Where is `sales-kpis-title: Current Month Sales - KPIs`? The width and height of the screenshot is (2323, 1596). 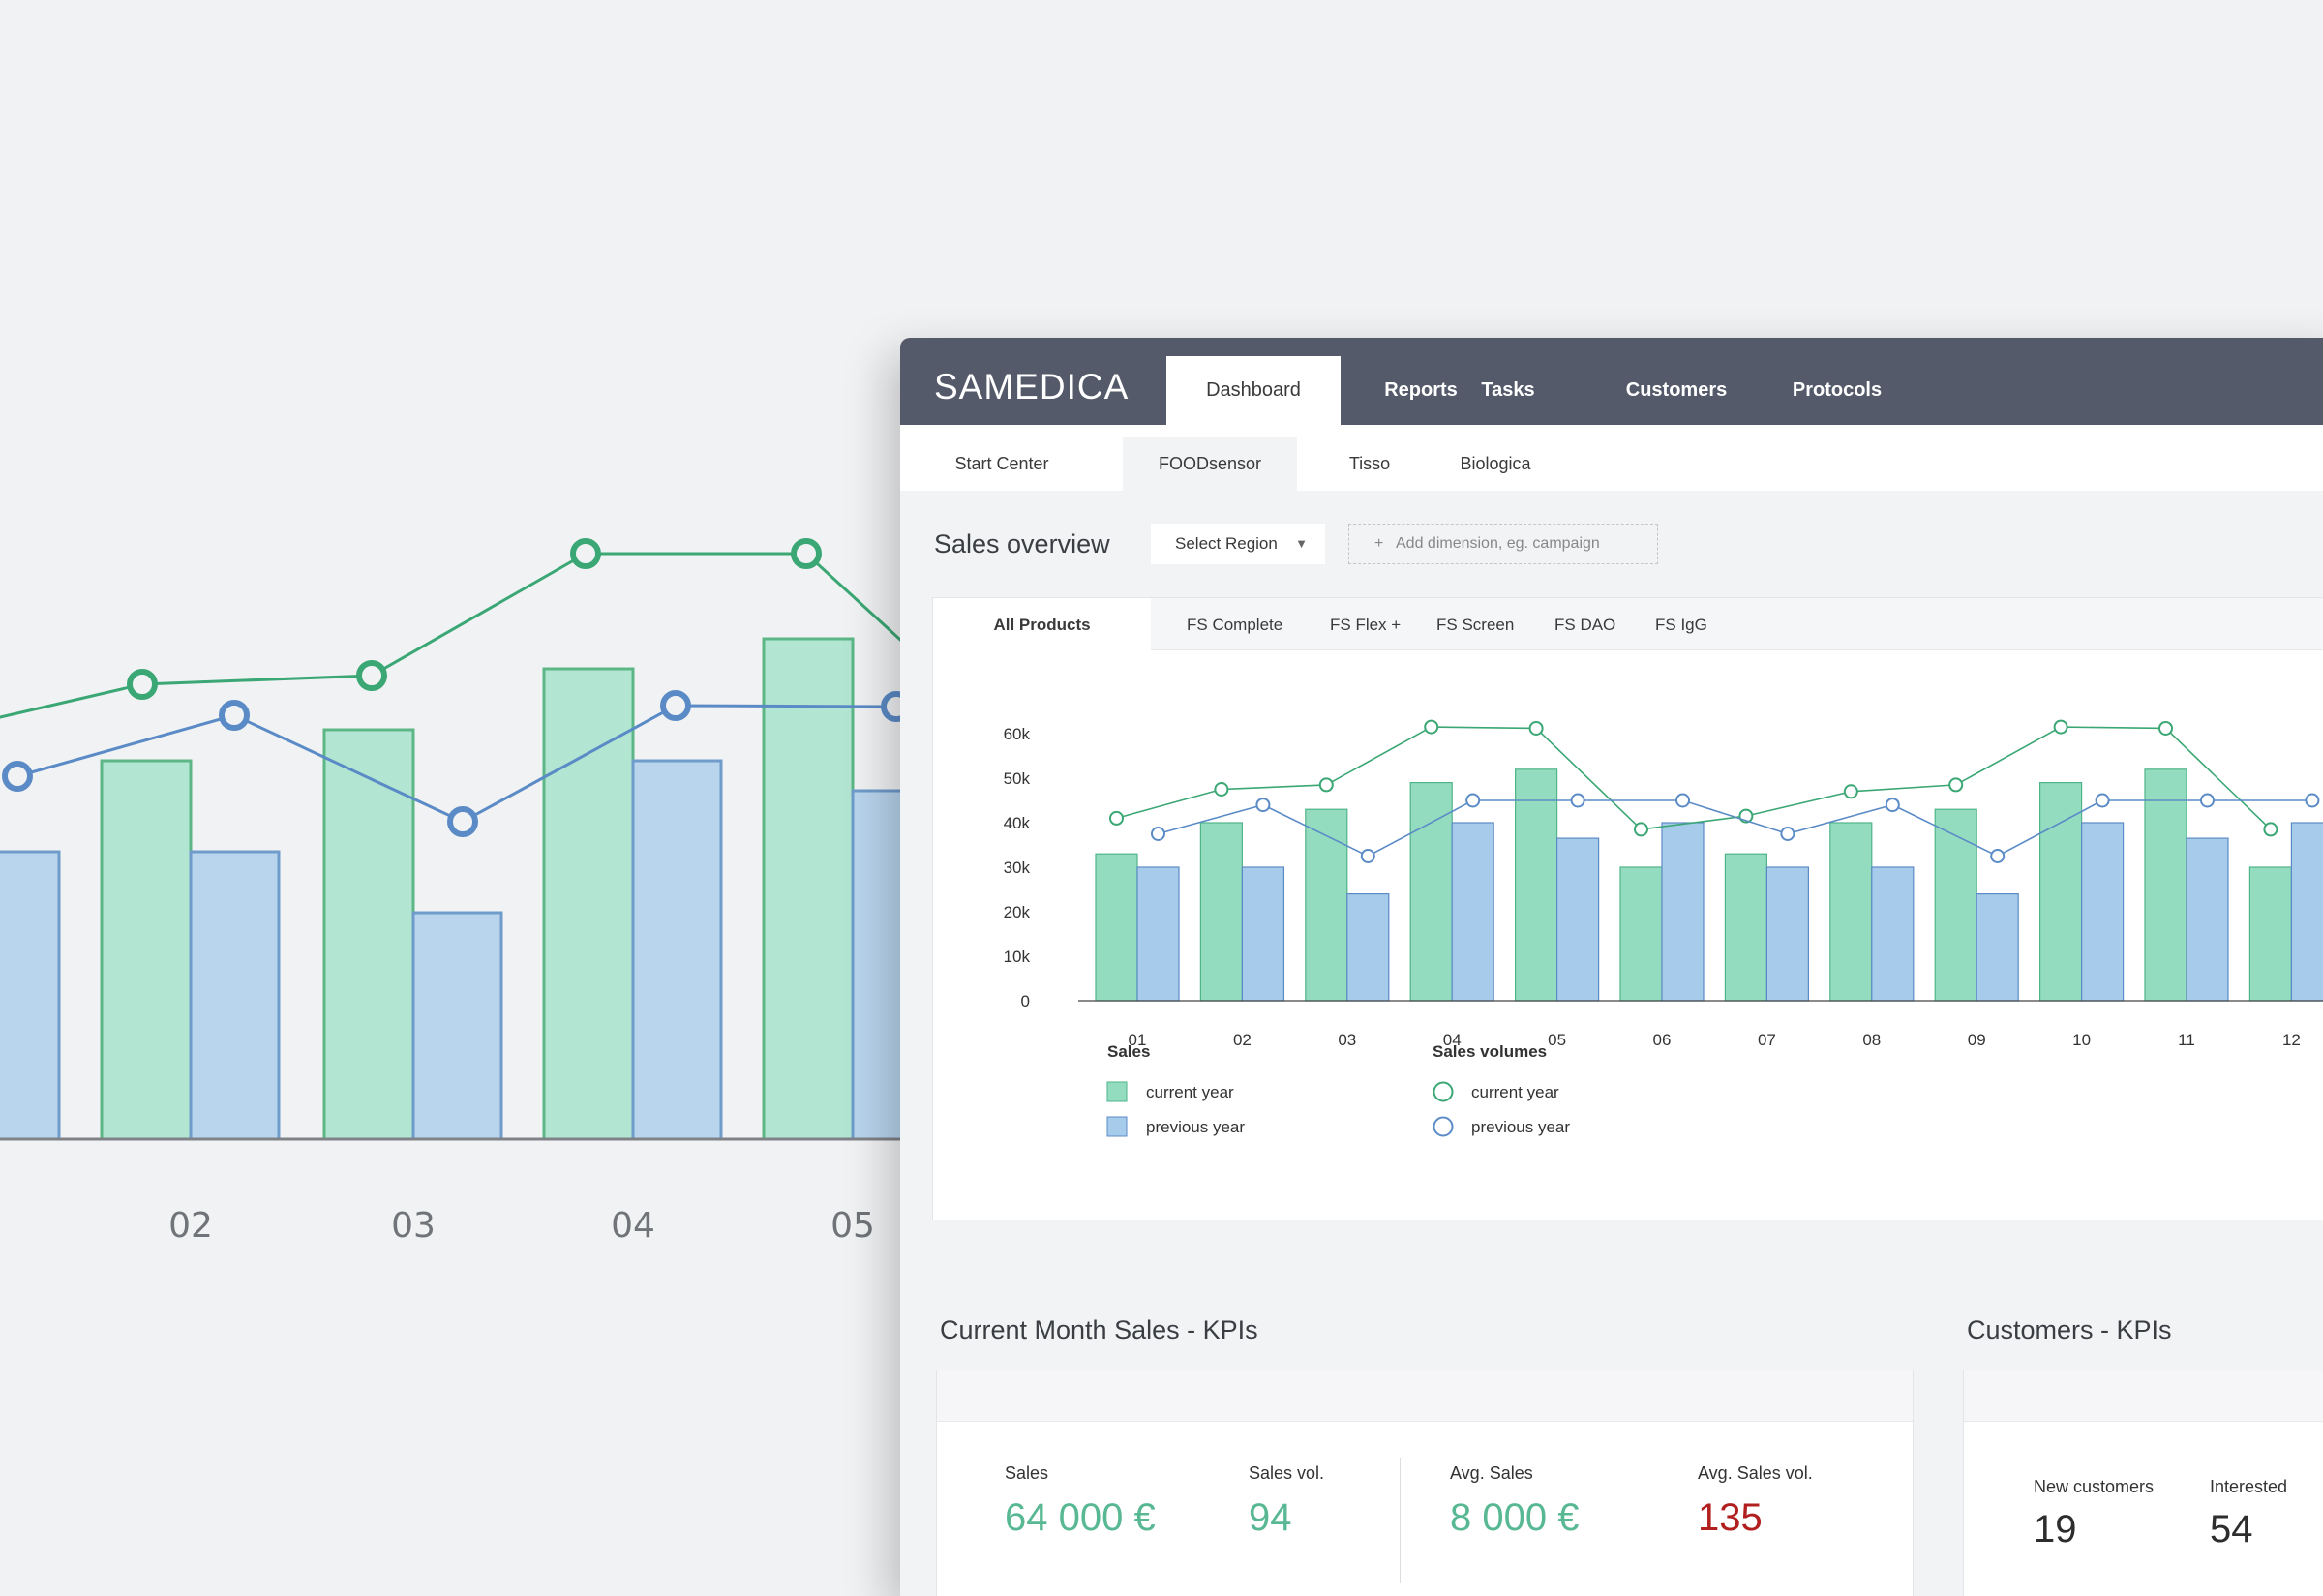 sales-kpis-title: Current Month Sales - KPIs is located at coordinates (1099, 1329).